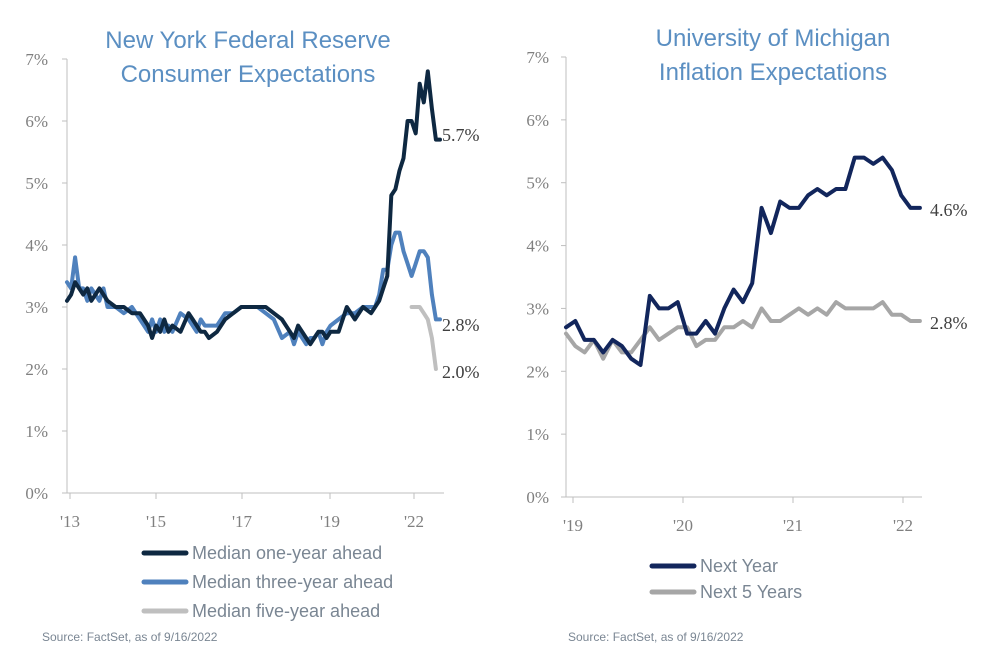  I want to click on legend-label: Next 5 Years, so click(751, 592).